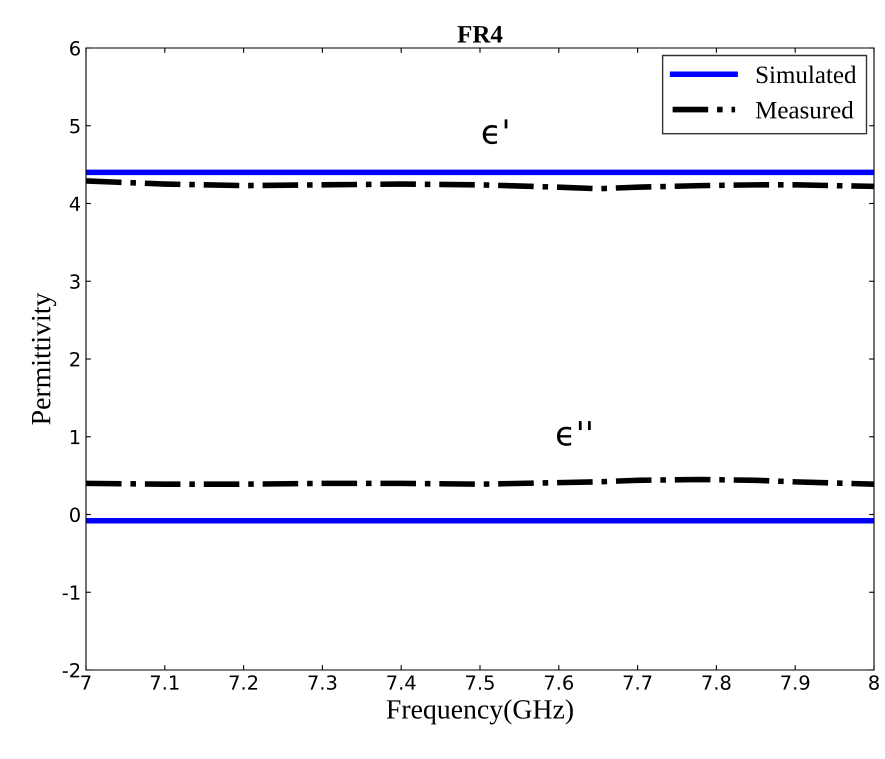 The image size is (885, 759). I want to click on annotation: ϵ', so click(495, 131).